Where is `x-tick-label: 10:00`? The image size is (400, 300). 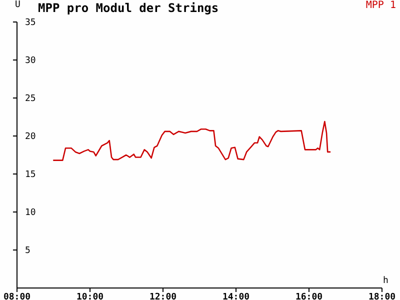
x-tick-label: 10:00 is located at coordinates (90, 296).